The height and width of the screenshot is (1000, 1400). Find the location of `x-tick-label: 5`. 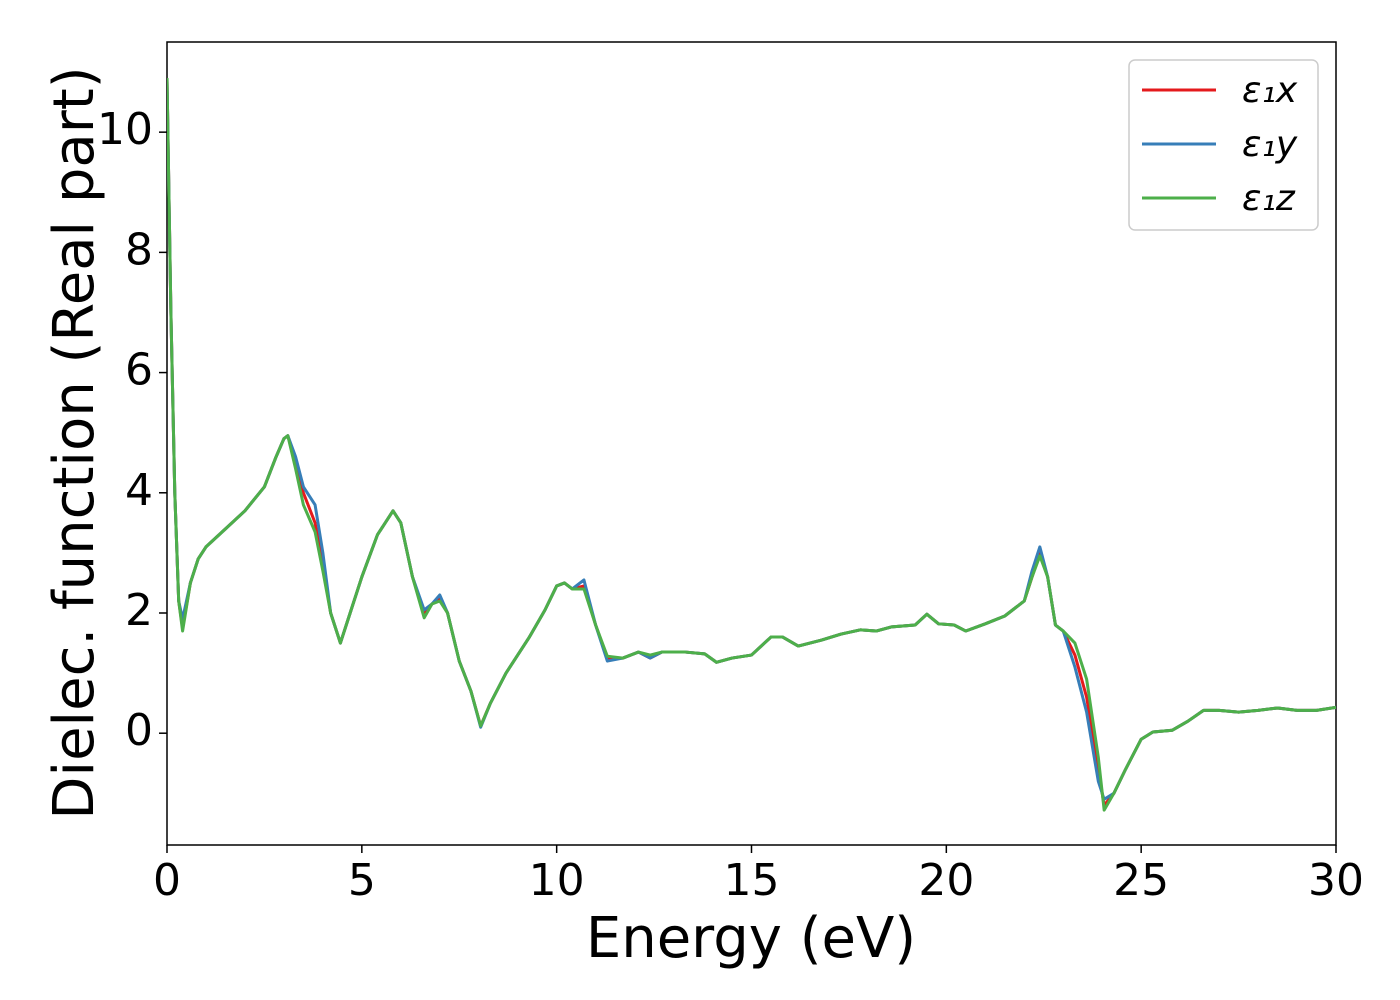

x-tick-label: 5 is located at coordinates (362, 880).